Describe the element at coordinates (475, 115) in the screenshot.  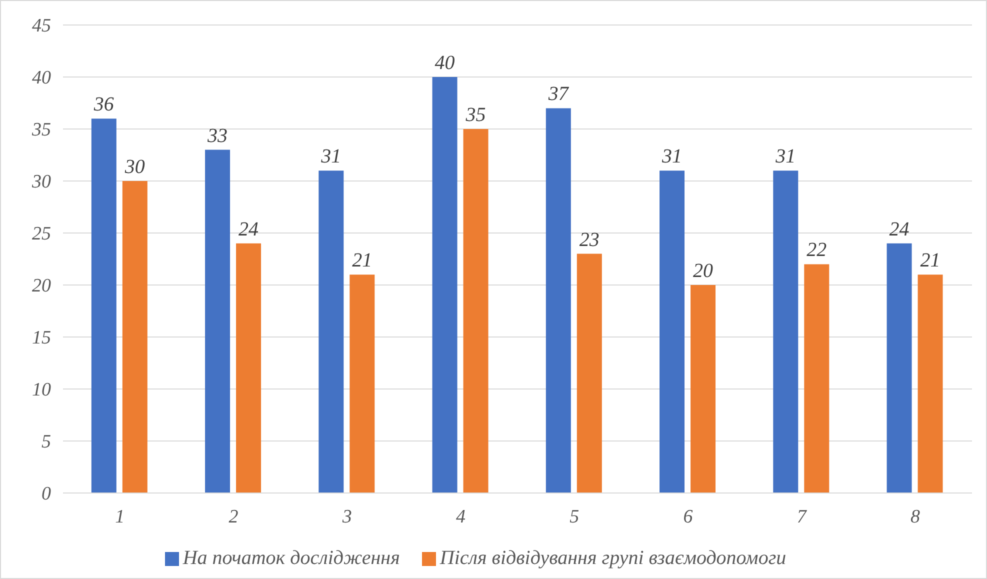
I see `data-label: 35` at that location.